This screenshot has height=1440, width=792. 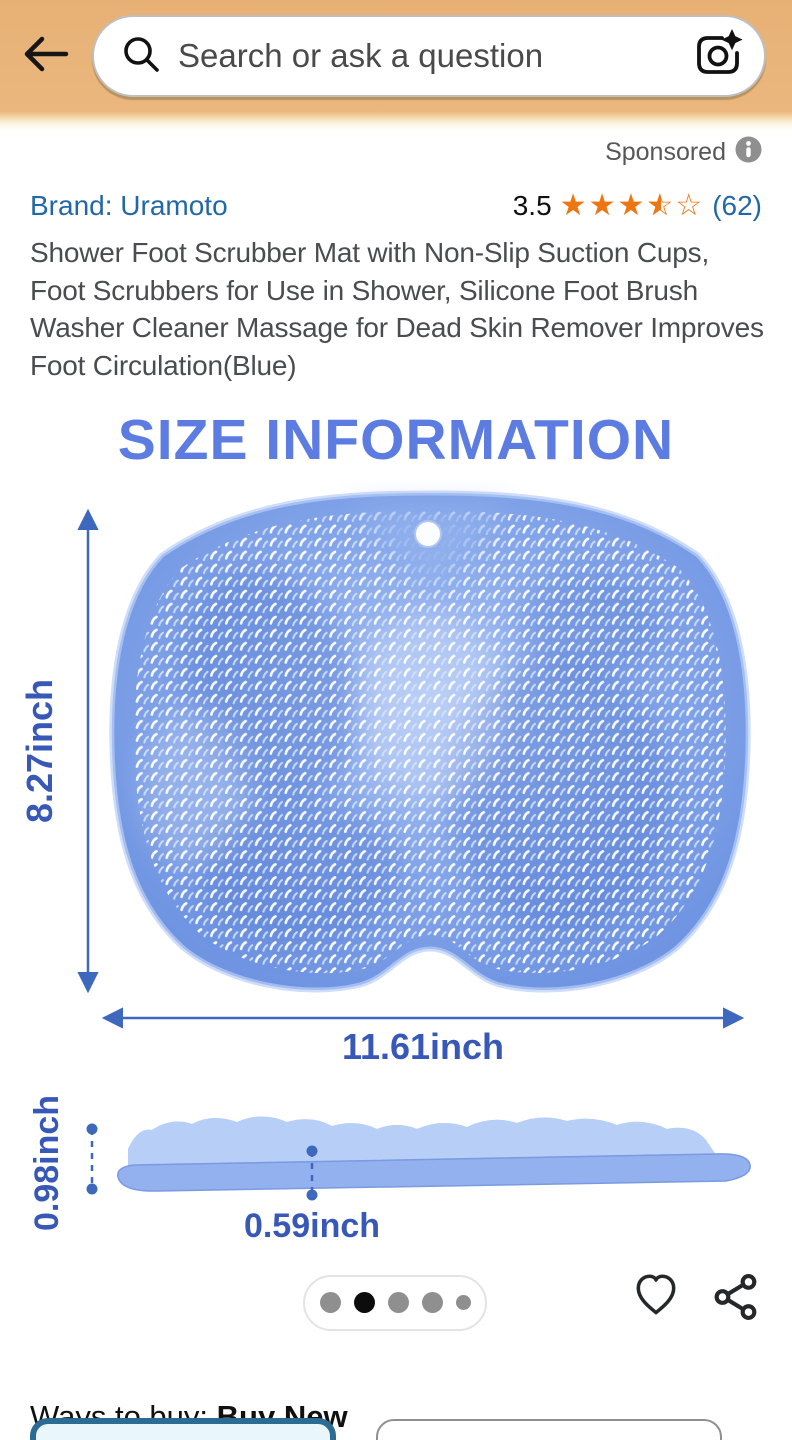 What do you see at coordinates (396, 121) in the screenshot?
I see `header-fade` at bounding box center [396, 121].